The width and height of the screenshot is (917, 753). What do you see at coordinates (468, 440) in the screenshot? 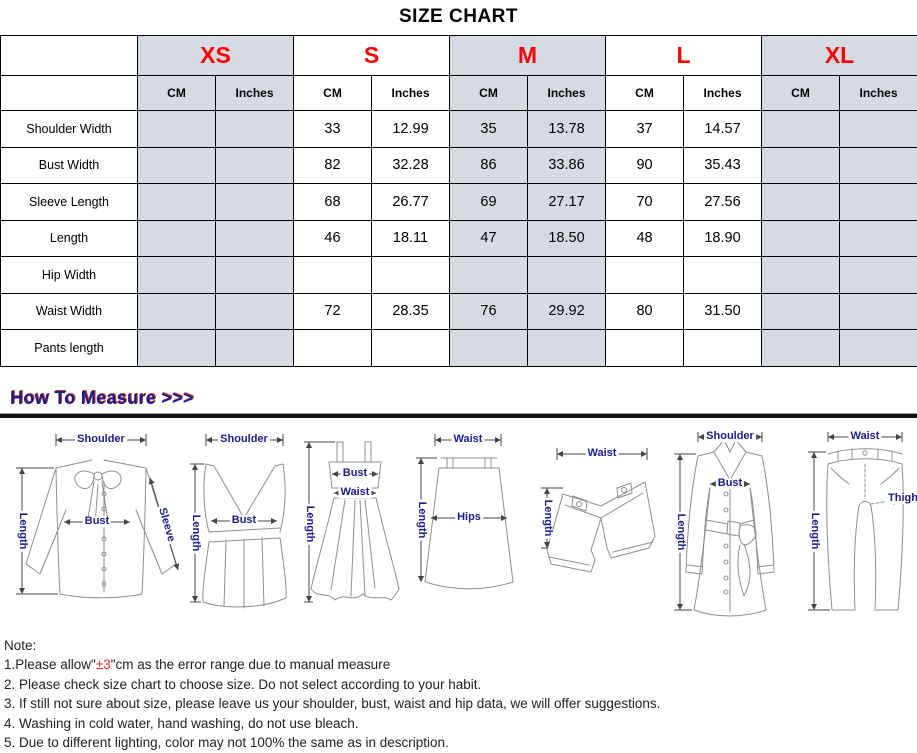
I see `measure-label-waist: Waist` at bounding box center [468, 440].